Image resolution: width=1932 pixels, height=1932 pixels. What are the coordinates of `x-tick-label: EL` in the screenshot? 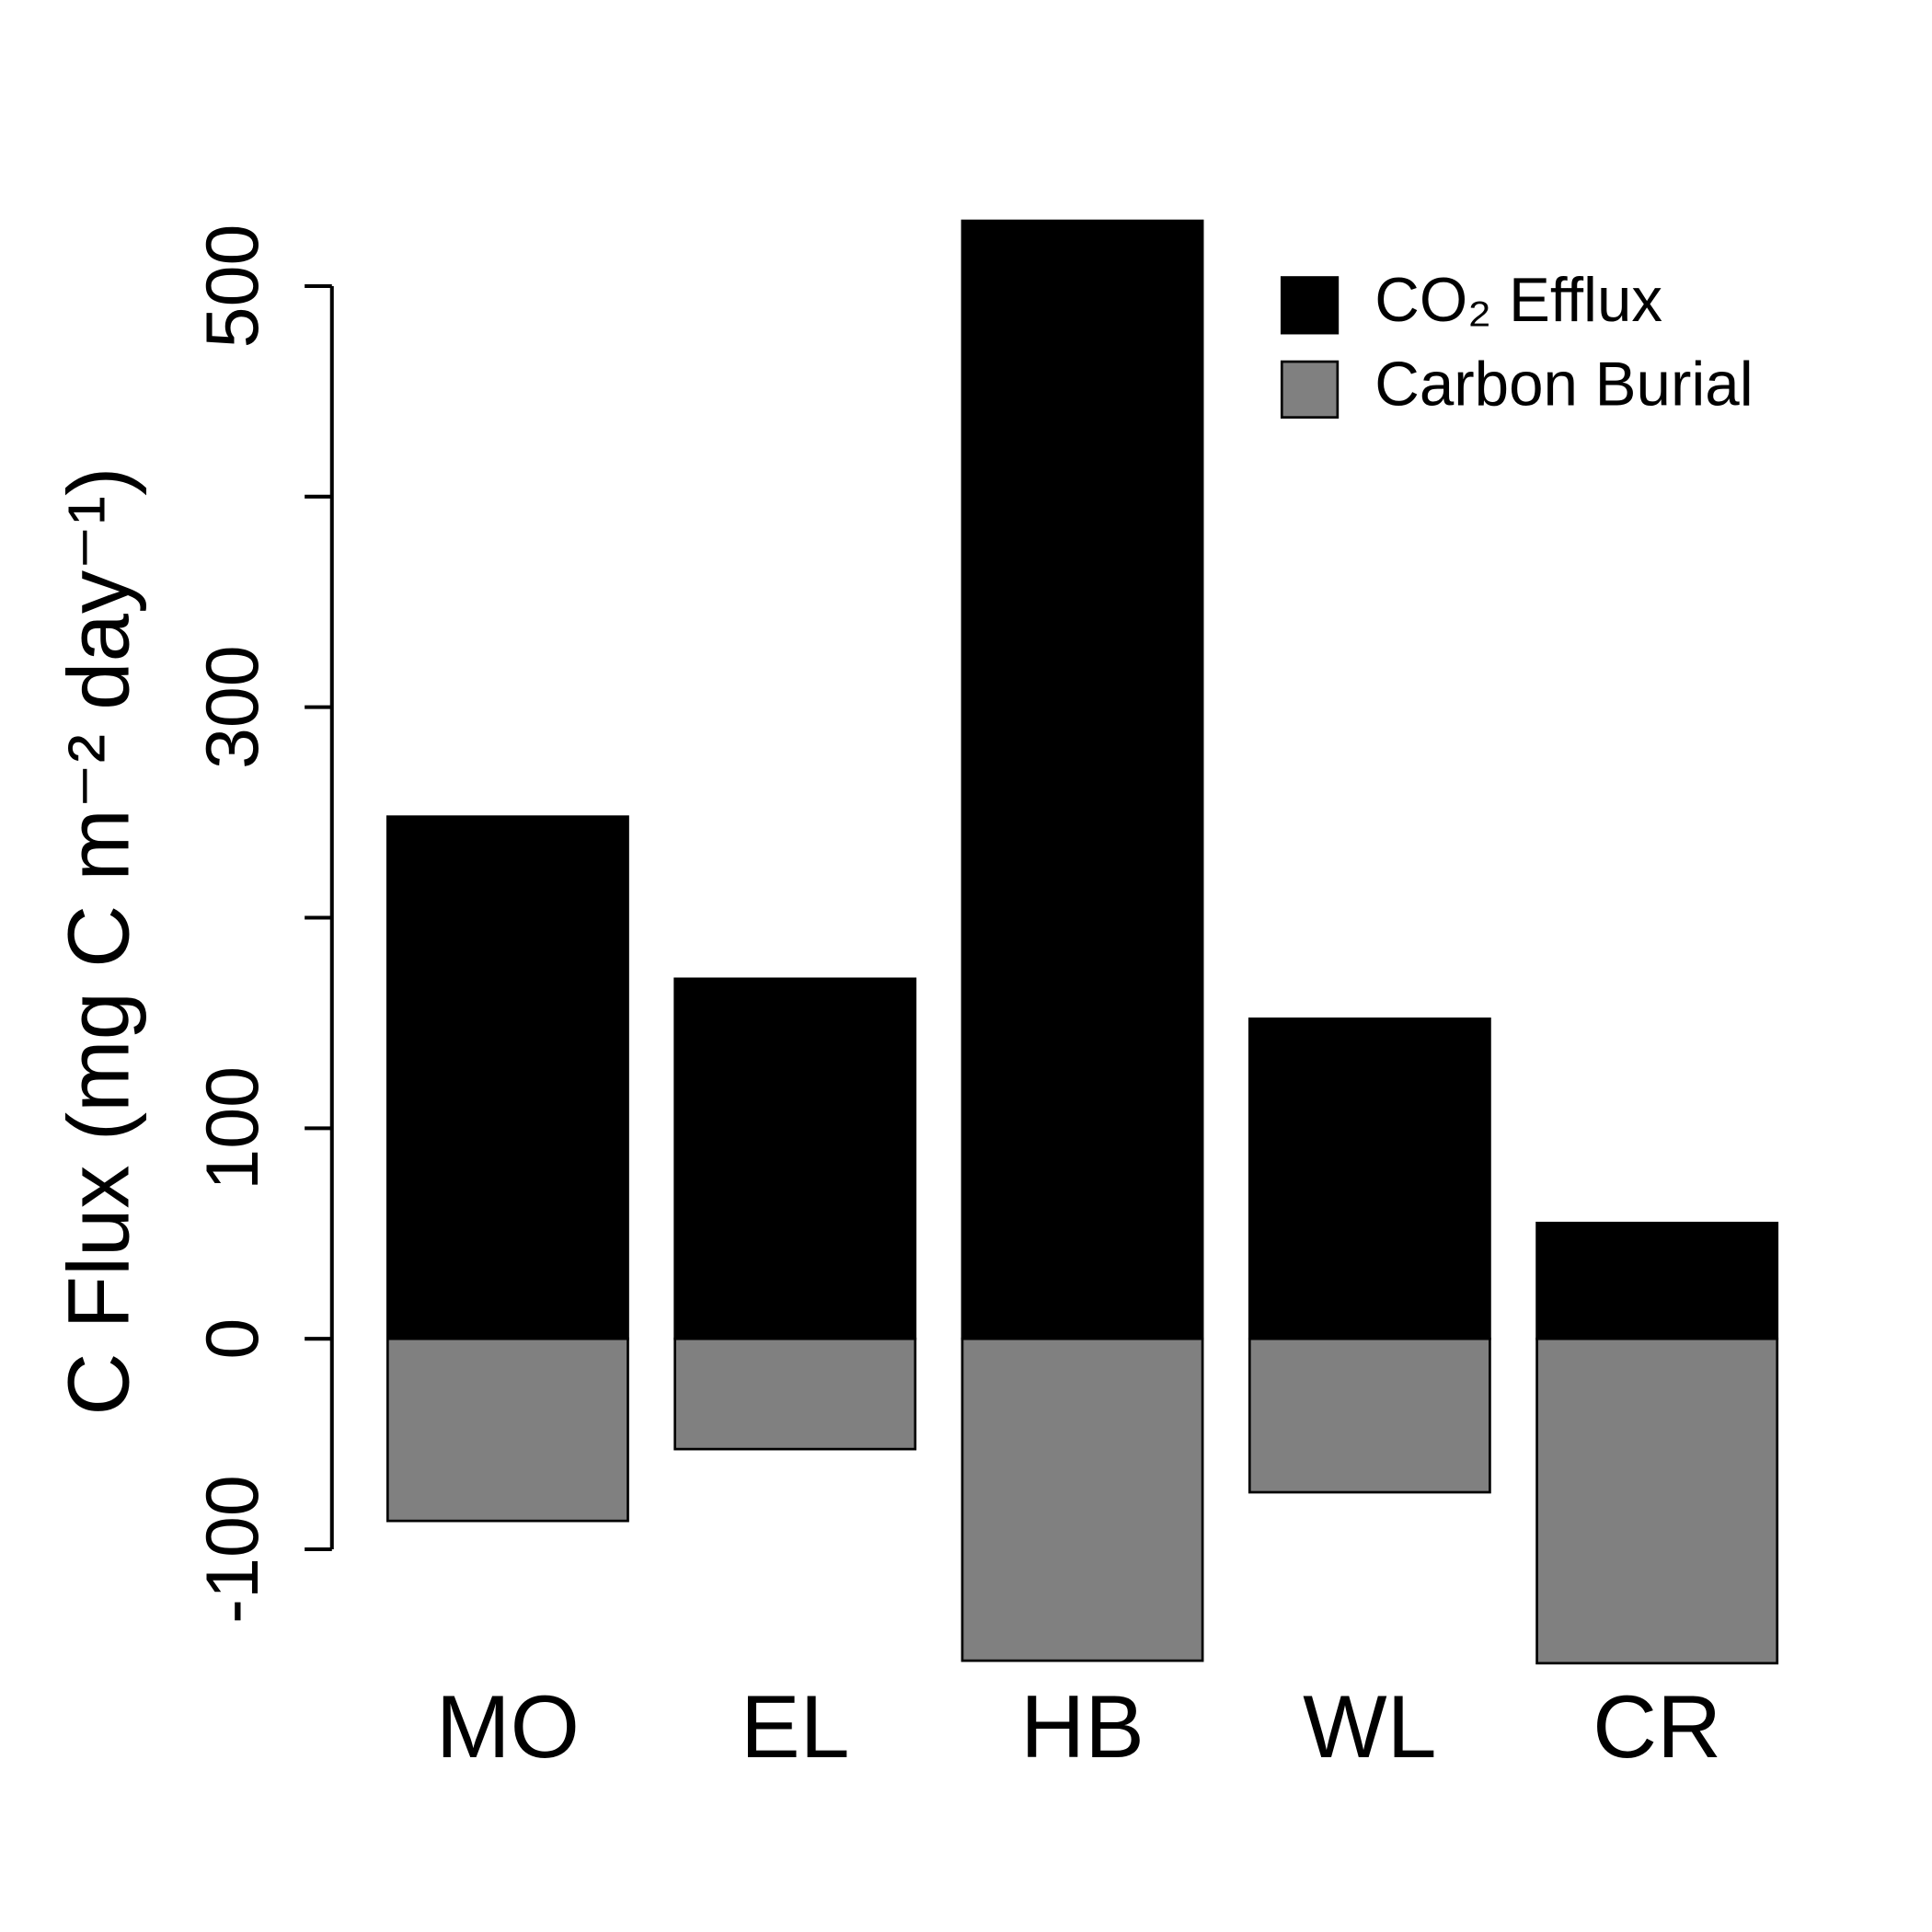 It's located at (795, 1726).